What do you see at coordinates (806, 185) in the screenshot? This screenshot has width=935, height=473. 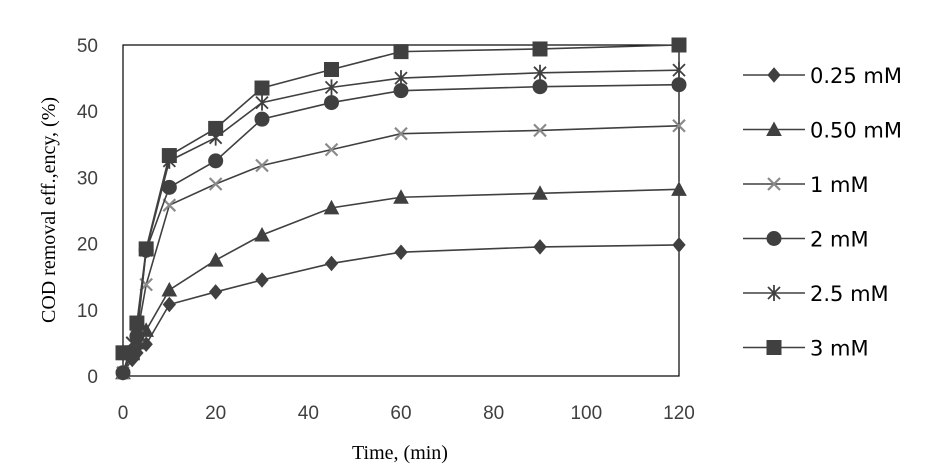 I see `legend-item: 1 mM` at bounding box center [806, 185].